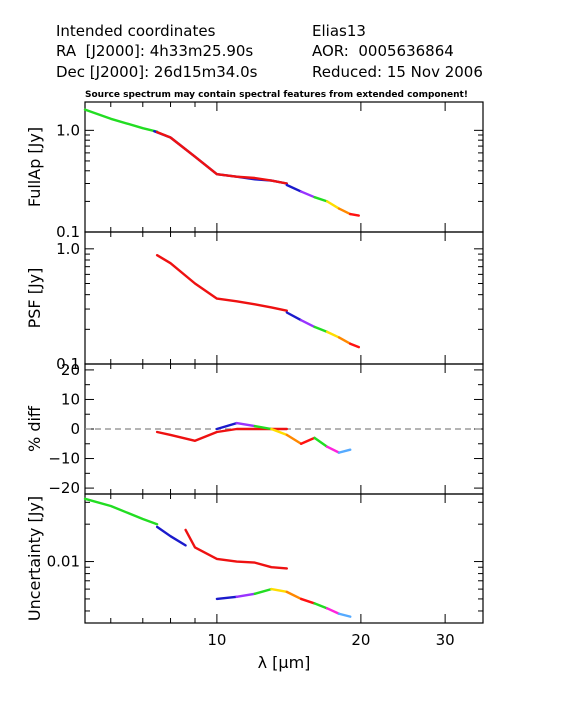  What do you see at coordinates (157, 72) in the screenshot?
I see `header-dec: Dec [J2000]: 26d15m34.0s` at bounding box center [157, 72].